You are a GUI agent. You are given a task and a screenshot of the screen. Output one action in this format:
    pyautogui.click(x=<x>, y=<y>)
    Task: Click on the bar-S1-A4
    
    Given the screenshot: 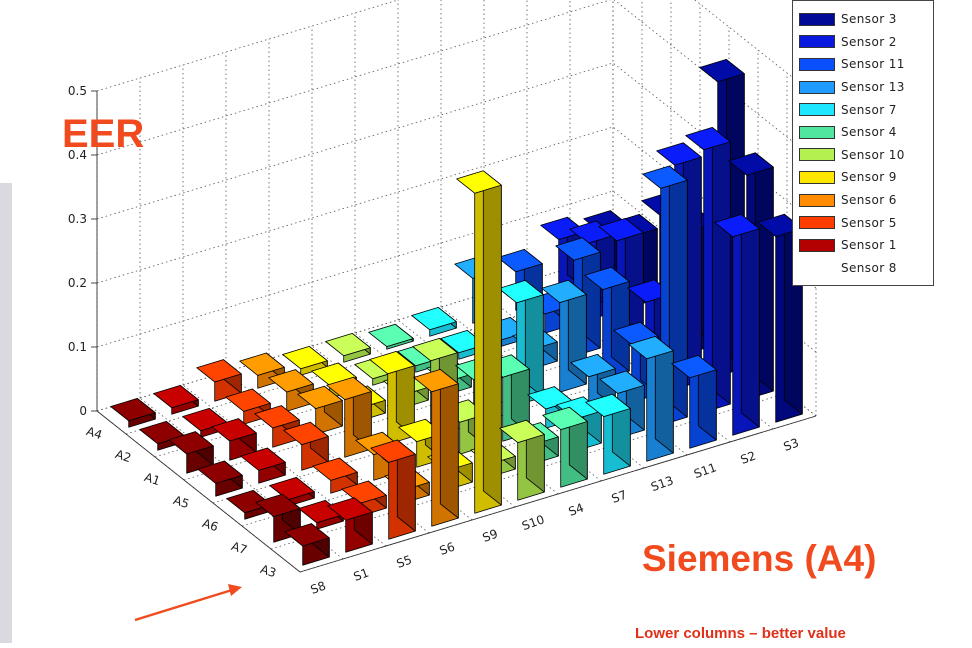 What is the action you would take?
    pyautogui.click(x=176, y=399)
    